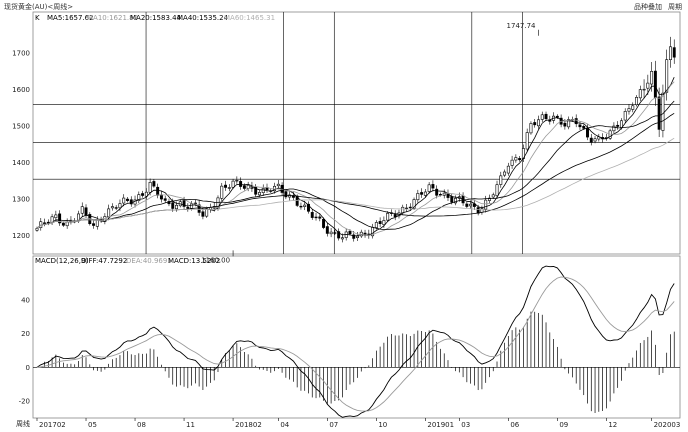 The image size is (688, 432). Describe the element at coordinates (104, 261) in the screenshot. I see `macd-diff-label: DIFF:47.7292` at that location.